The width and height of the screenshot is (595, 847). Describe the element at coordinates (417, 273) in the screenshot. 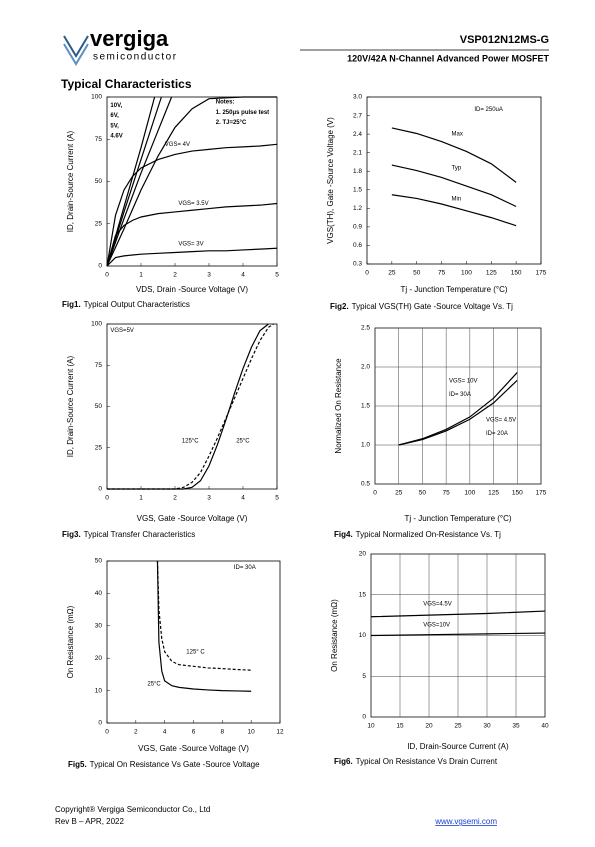

I see `x-tick-label: 50` at that location.